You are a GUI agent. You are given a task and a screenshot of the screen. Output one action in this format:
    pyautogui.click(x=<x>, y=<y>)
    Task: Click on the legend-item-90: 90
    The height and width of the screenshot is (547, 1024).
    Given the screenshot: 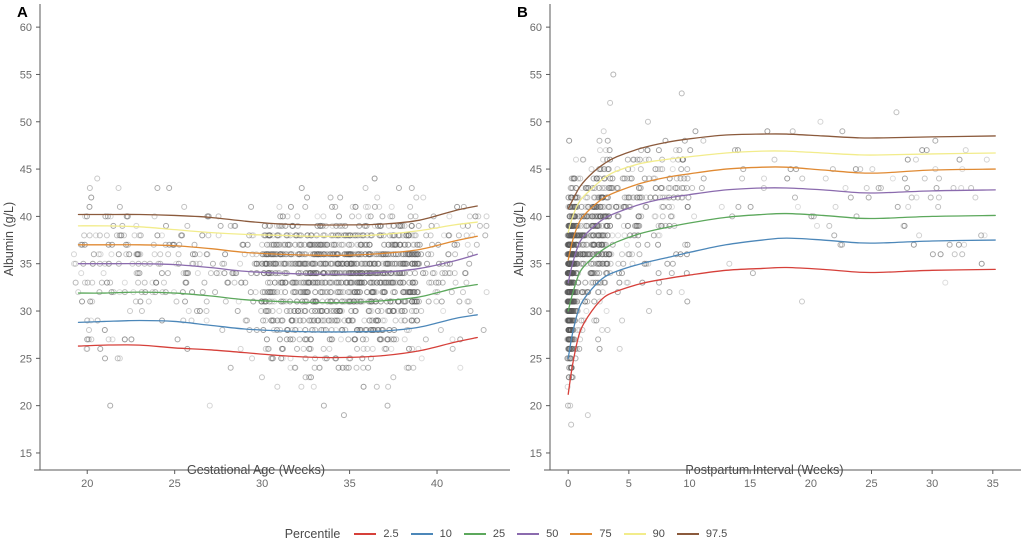 What is the action you would take?
    pyautogui.click(x=644, y=534)
    